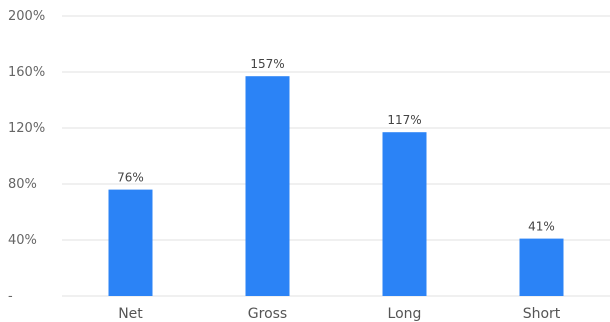 Image resolution: width=610 pixels, height=322 pixels. Describe the element at coordinates (22, 184) in the screenshot. I see `y-tick-label: 80%` at that location.